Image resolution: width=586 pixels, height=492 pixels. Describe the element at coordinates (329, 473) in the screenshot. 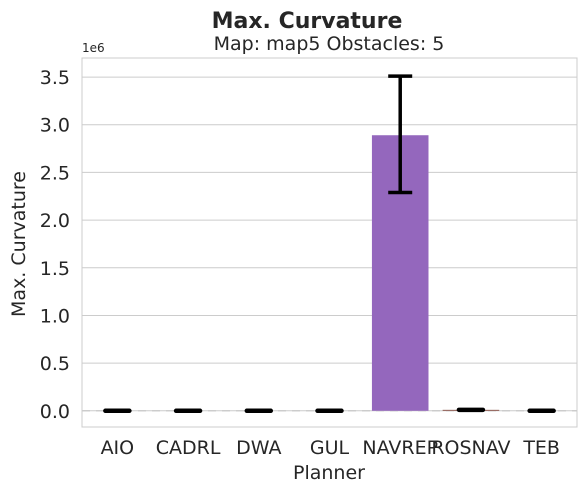

I see `x-axis-label: Planner` at that location.